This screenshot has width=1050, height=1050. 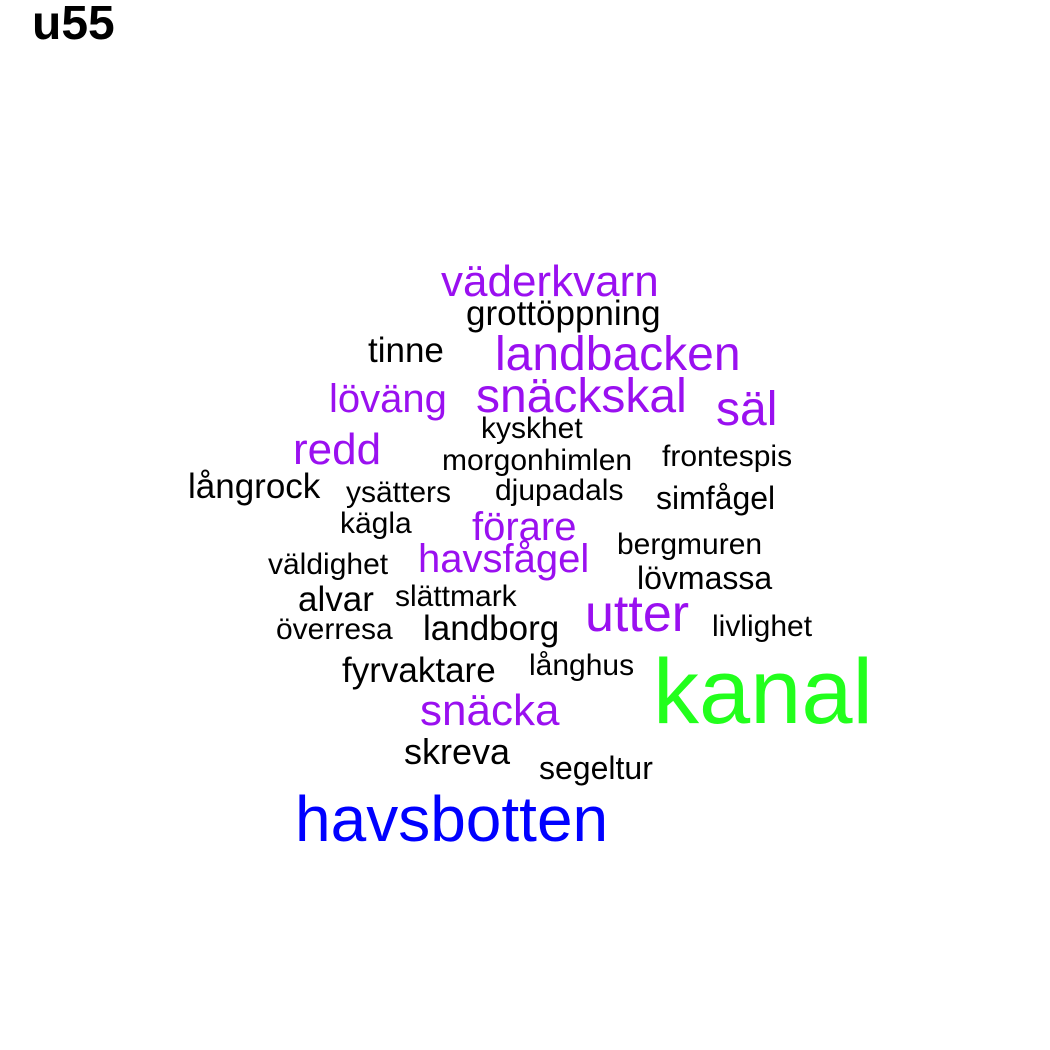 What do you see at coordinates (763, 692) in the screenshot?
I see `word-cloud-word: kanal` at bounding box center [763, 692].